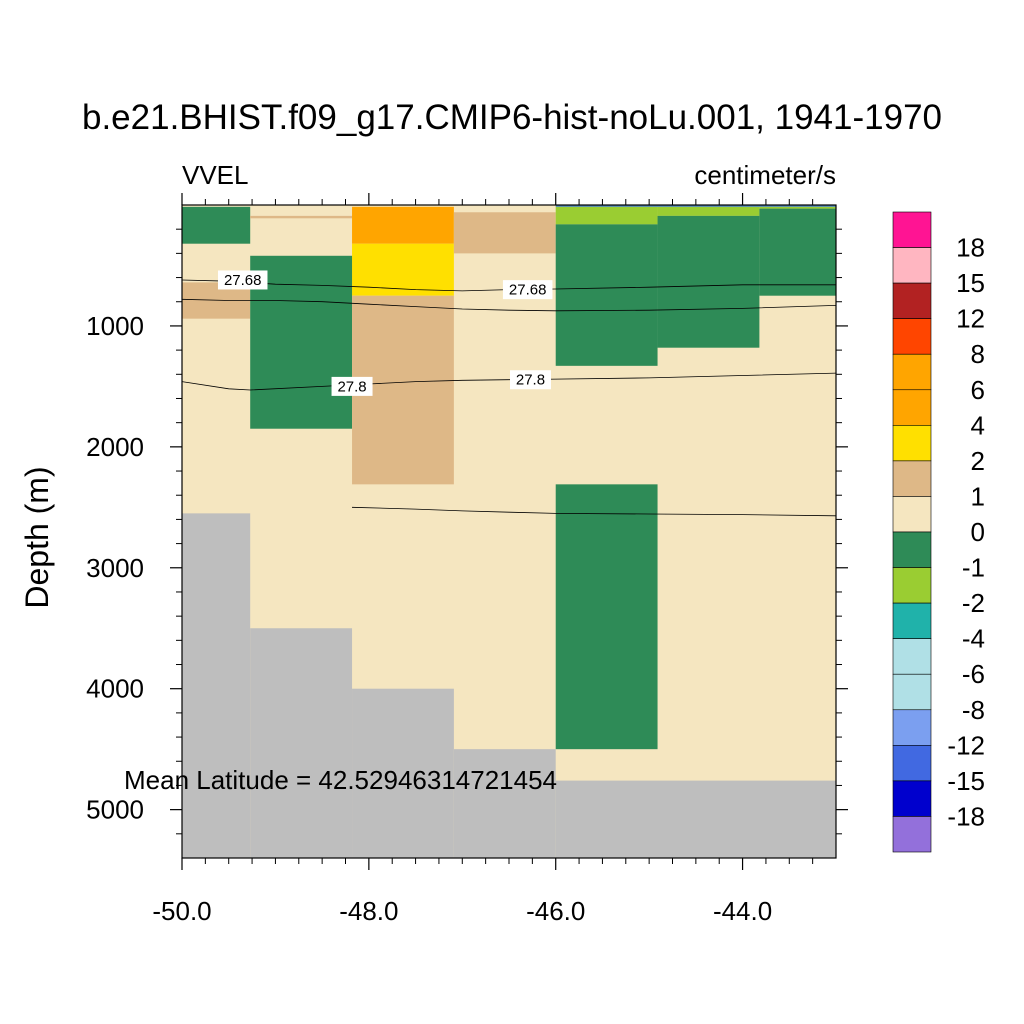 The width and height of the screenshot is (1024, 1024). I want to click on y-tick-label: 5000, so click(115, 810).